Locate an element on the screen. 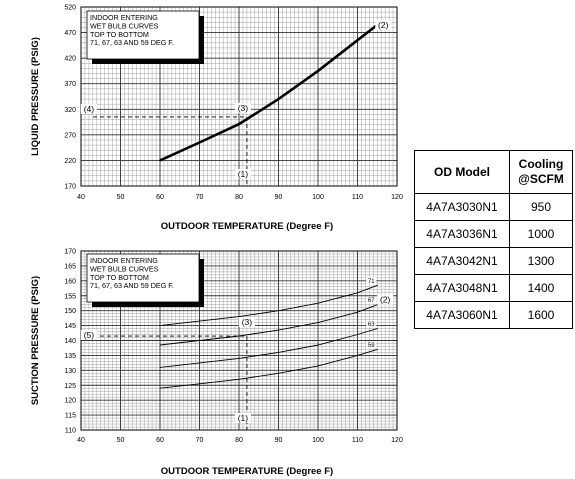 Image resolution: width=575 pixels, height=479 pixels. table-header-od-model: OD Model is located at coordinates (462, 172).